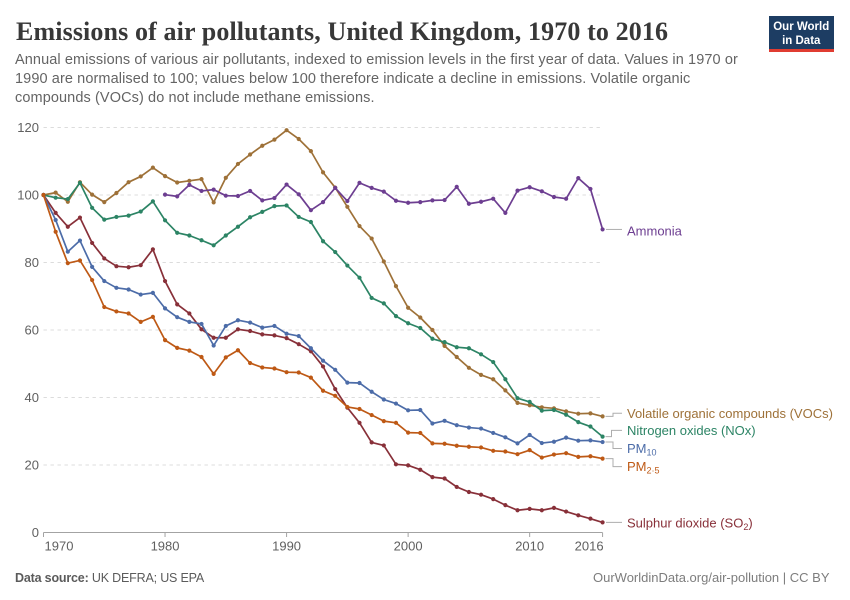  What do you see at coordinates (408, 545) in the screenshot?
I see `svg-text: 2000` at bounding box center [408, 545].